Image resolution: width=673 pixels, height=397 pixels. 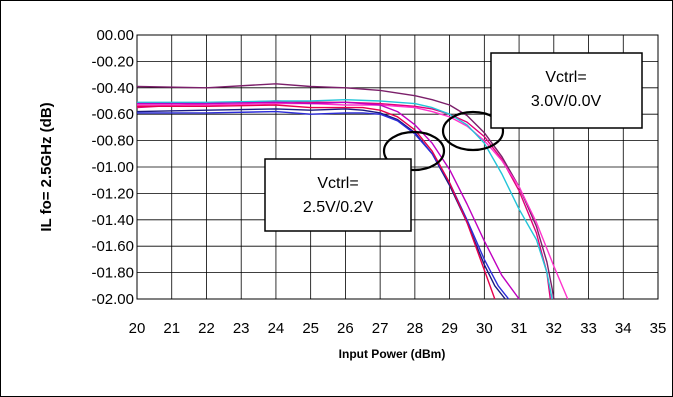 I want to click on y-tick-label: -01.00, so click(x=112, y=167).